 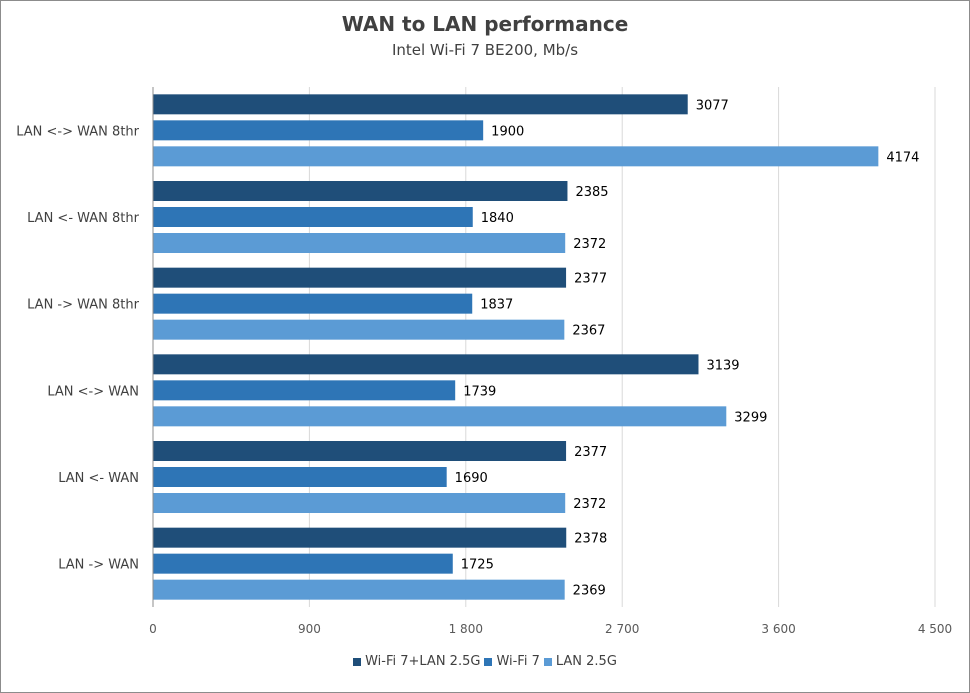 I want to click on category-label: LAN <- WAN 8thr, so click(x=83, y=218).